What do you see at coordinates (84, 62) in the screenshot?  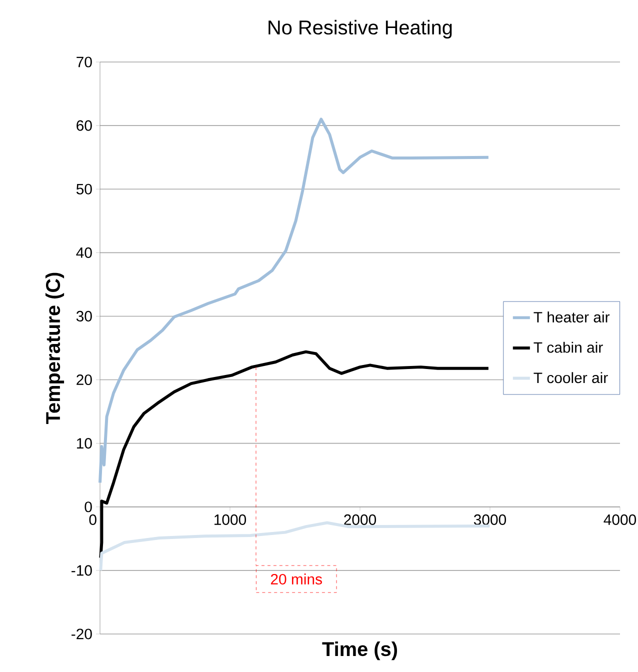 I see `y-tick-label: 70` at bounding box center [84, 62].